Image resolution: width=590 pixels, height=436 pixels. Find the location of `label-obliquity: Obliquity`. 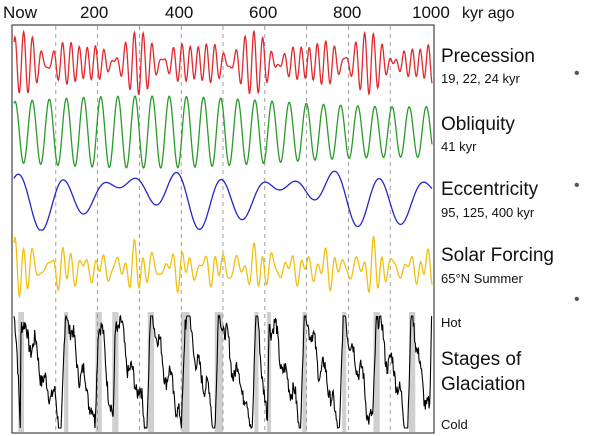

label-obliquity: Obliquity is located at coordinates (478, 124).